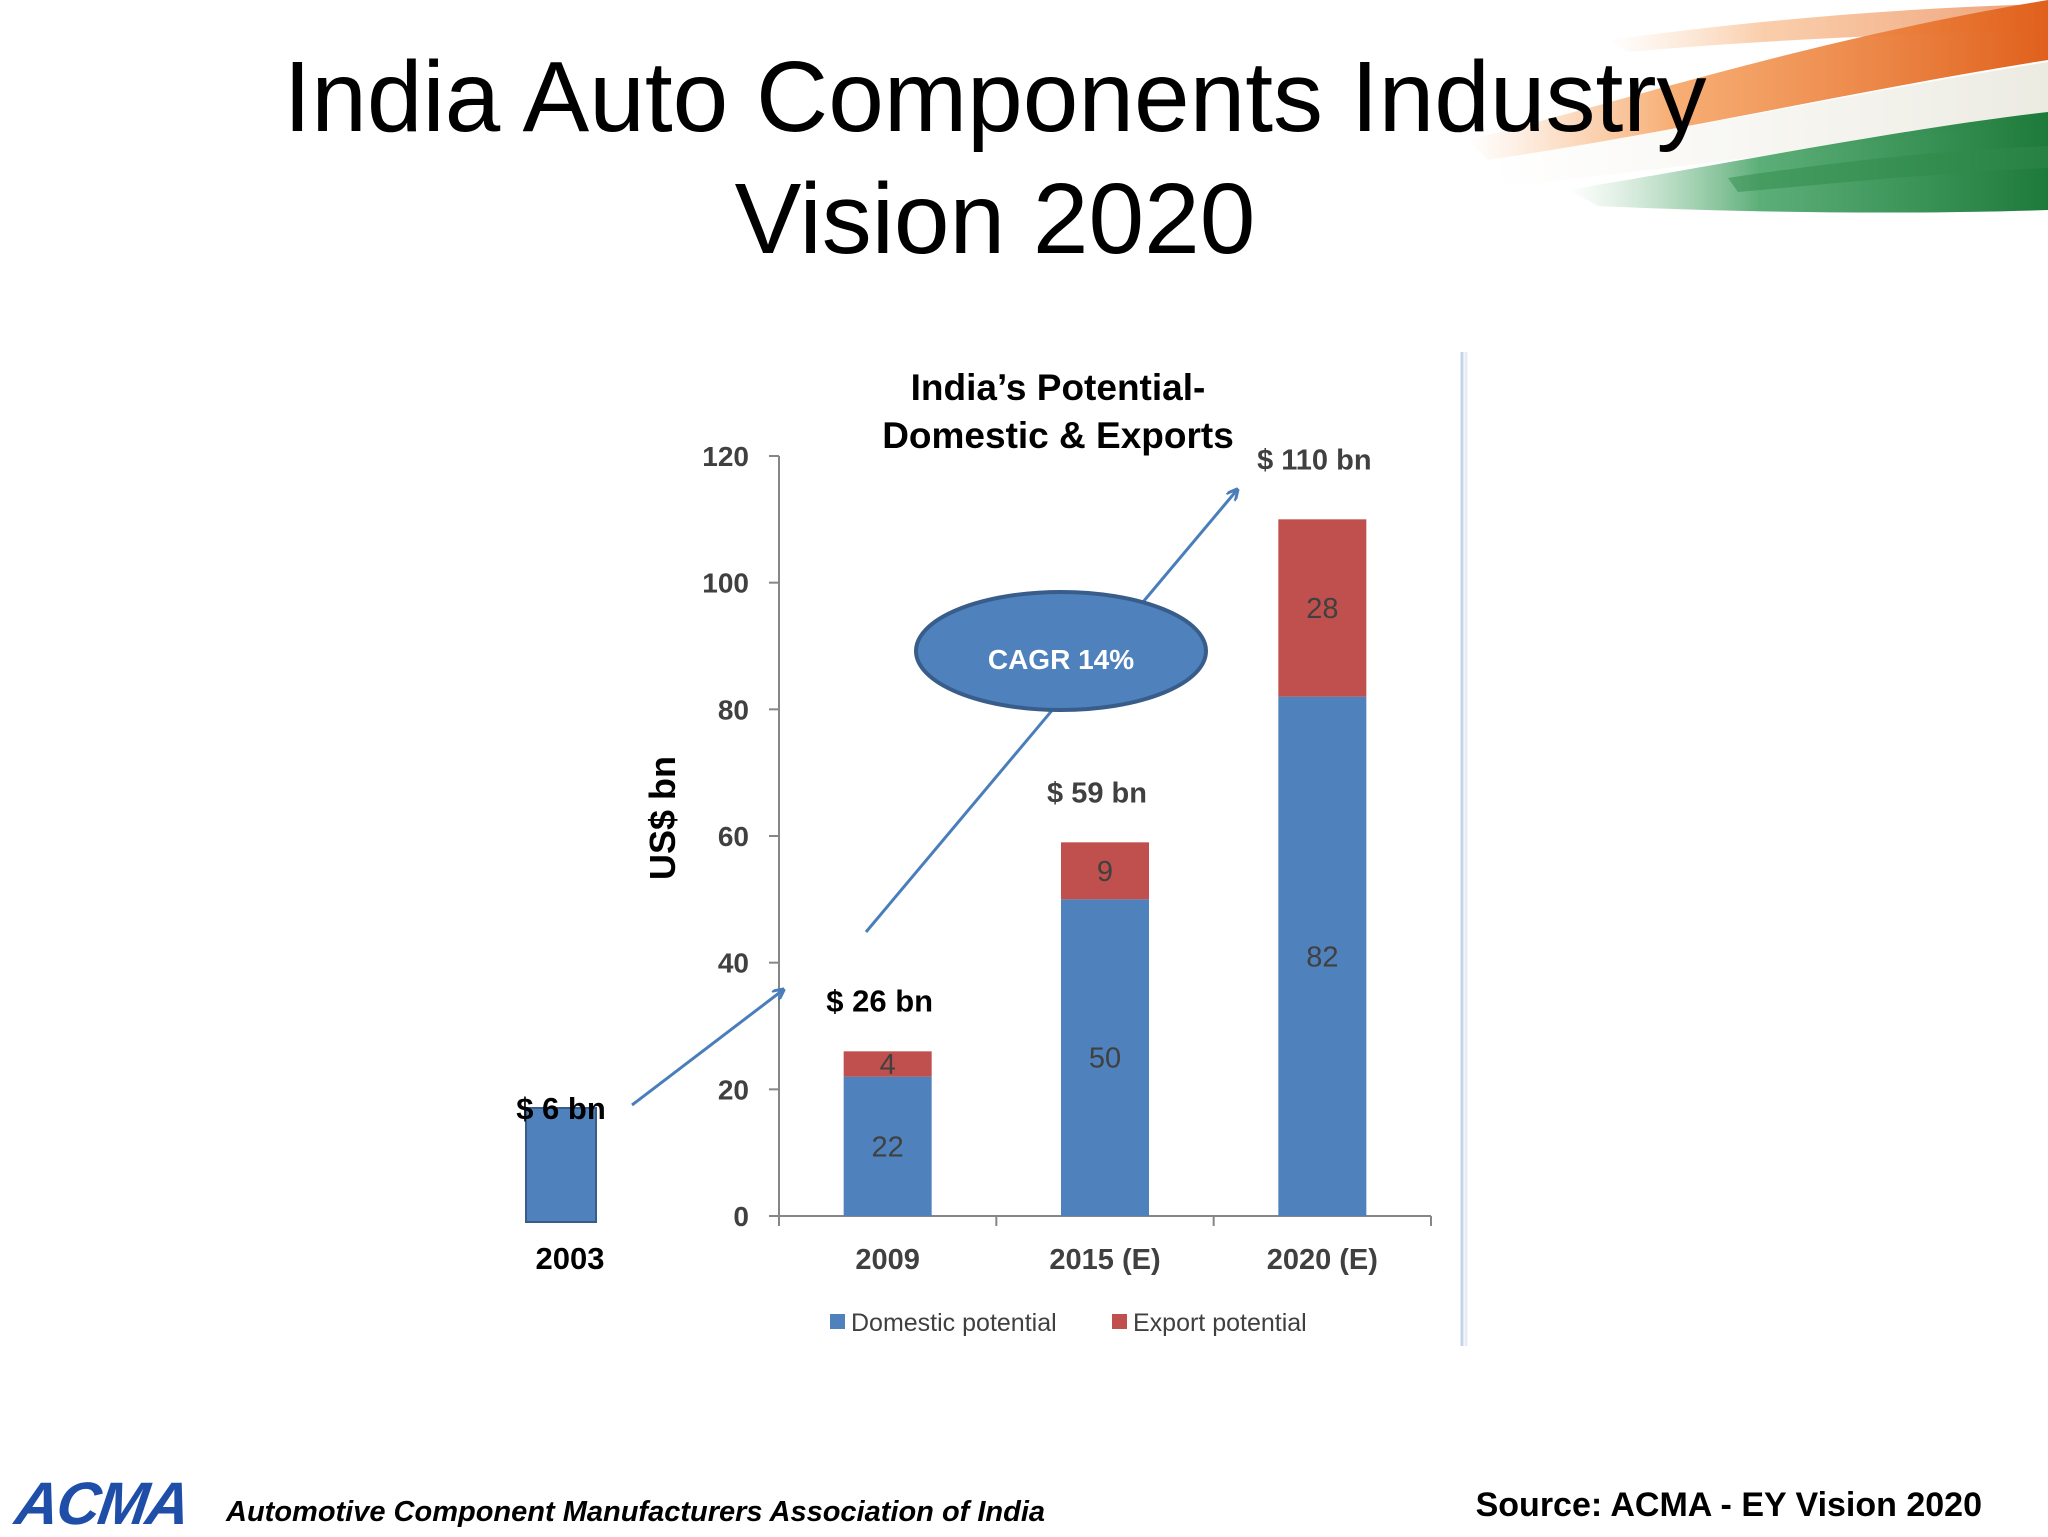 The image size is (2048, 1537). I want to click on data-label-export: 28, so click(1322, 609).